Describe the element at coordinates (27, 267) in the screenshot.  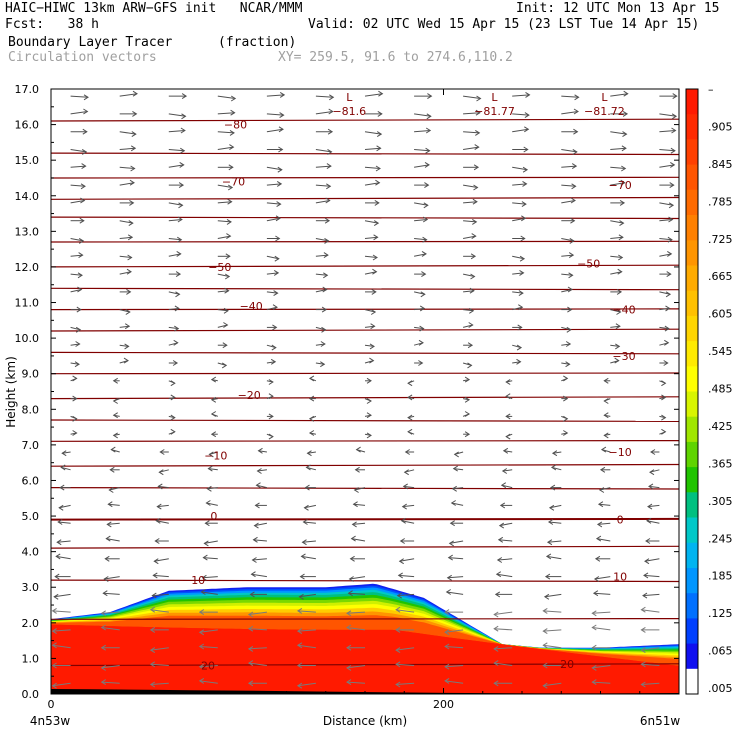
I see `y-tick-label: 12.0` at that location.